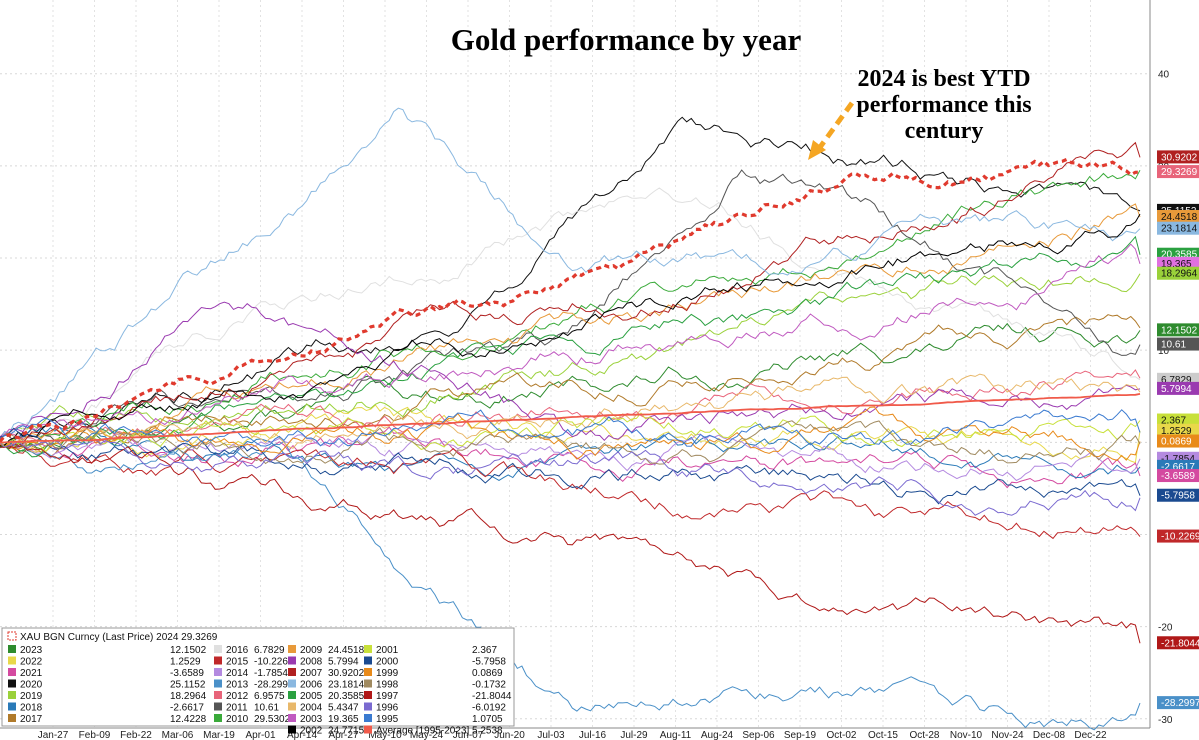 This screenshot has width=1199, height=740. What do you see at coordinates (509, 735) in the screenshot?
I see `x-tick-label: Jun-20` at bounding box center [509, 735].